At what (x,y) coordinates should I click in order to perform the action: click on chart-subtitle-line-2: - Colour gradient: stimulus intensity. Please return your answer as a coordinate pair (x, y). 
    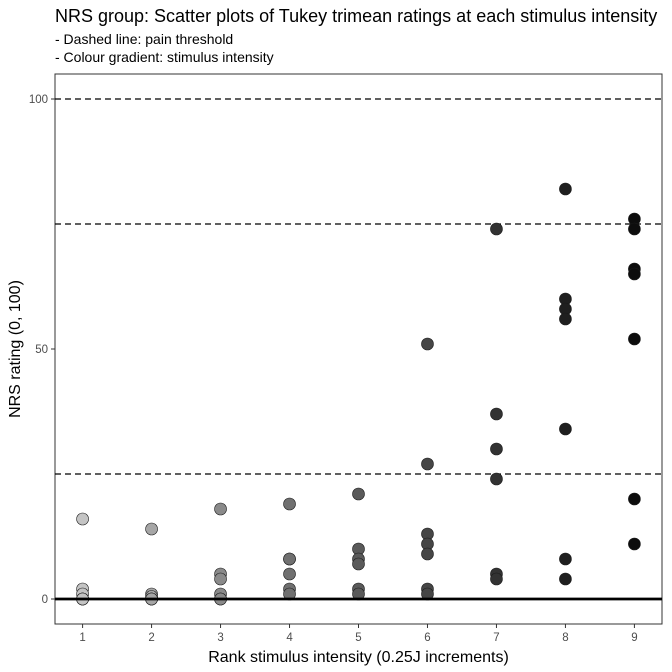
    Looking at the image, I should click on (164, 57).